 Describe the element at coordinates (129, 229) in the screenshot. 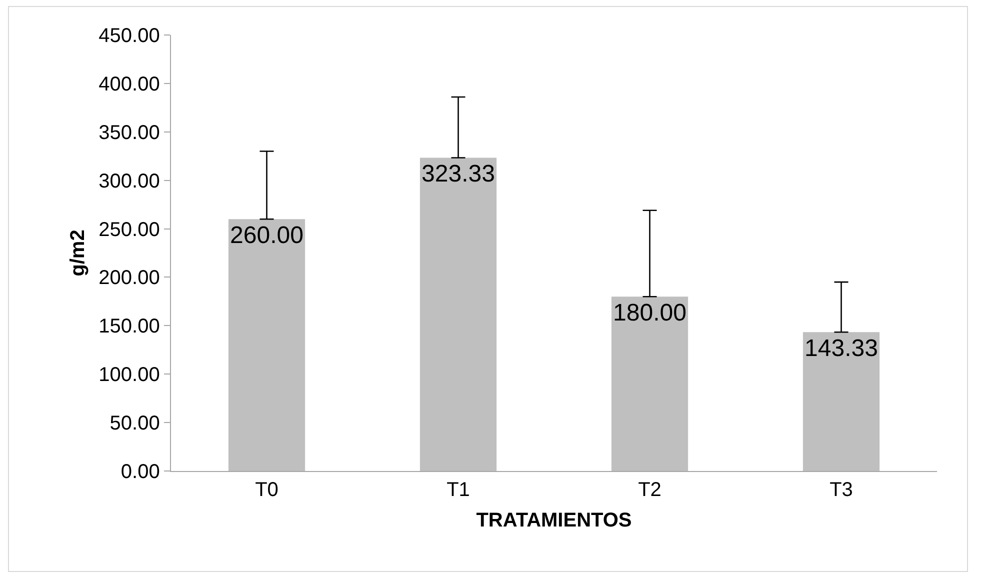

I see `y-tick-label: 250.00` at that location.